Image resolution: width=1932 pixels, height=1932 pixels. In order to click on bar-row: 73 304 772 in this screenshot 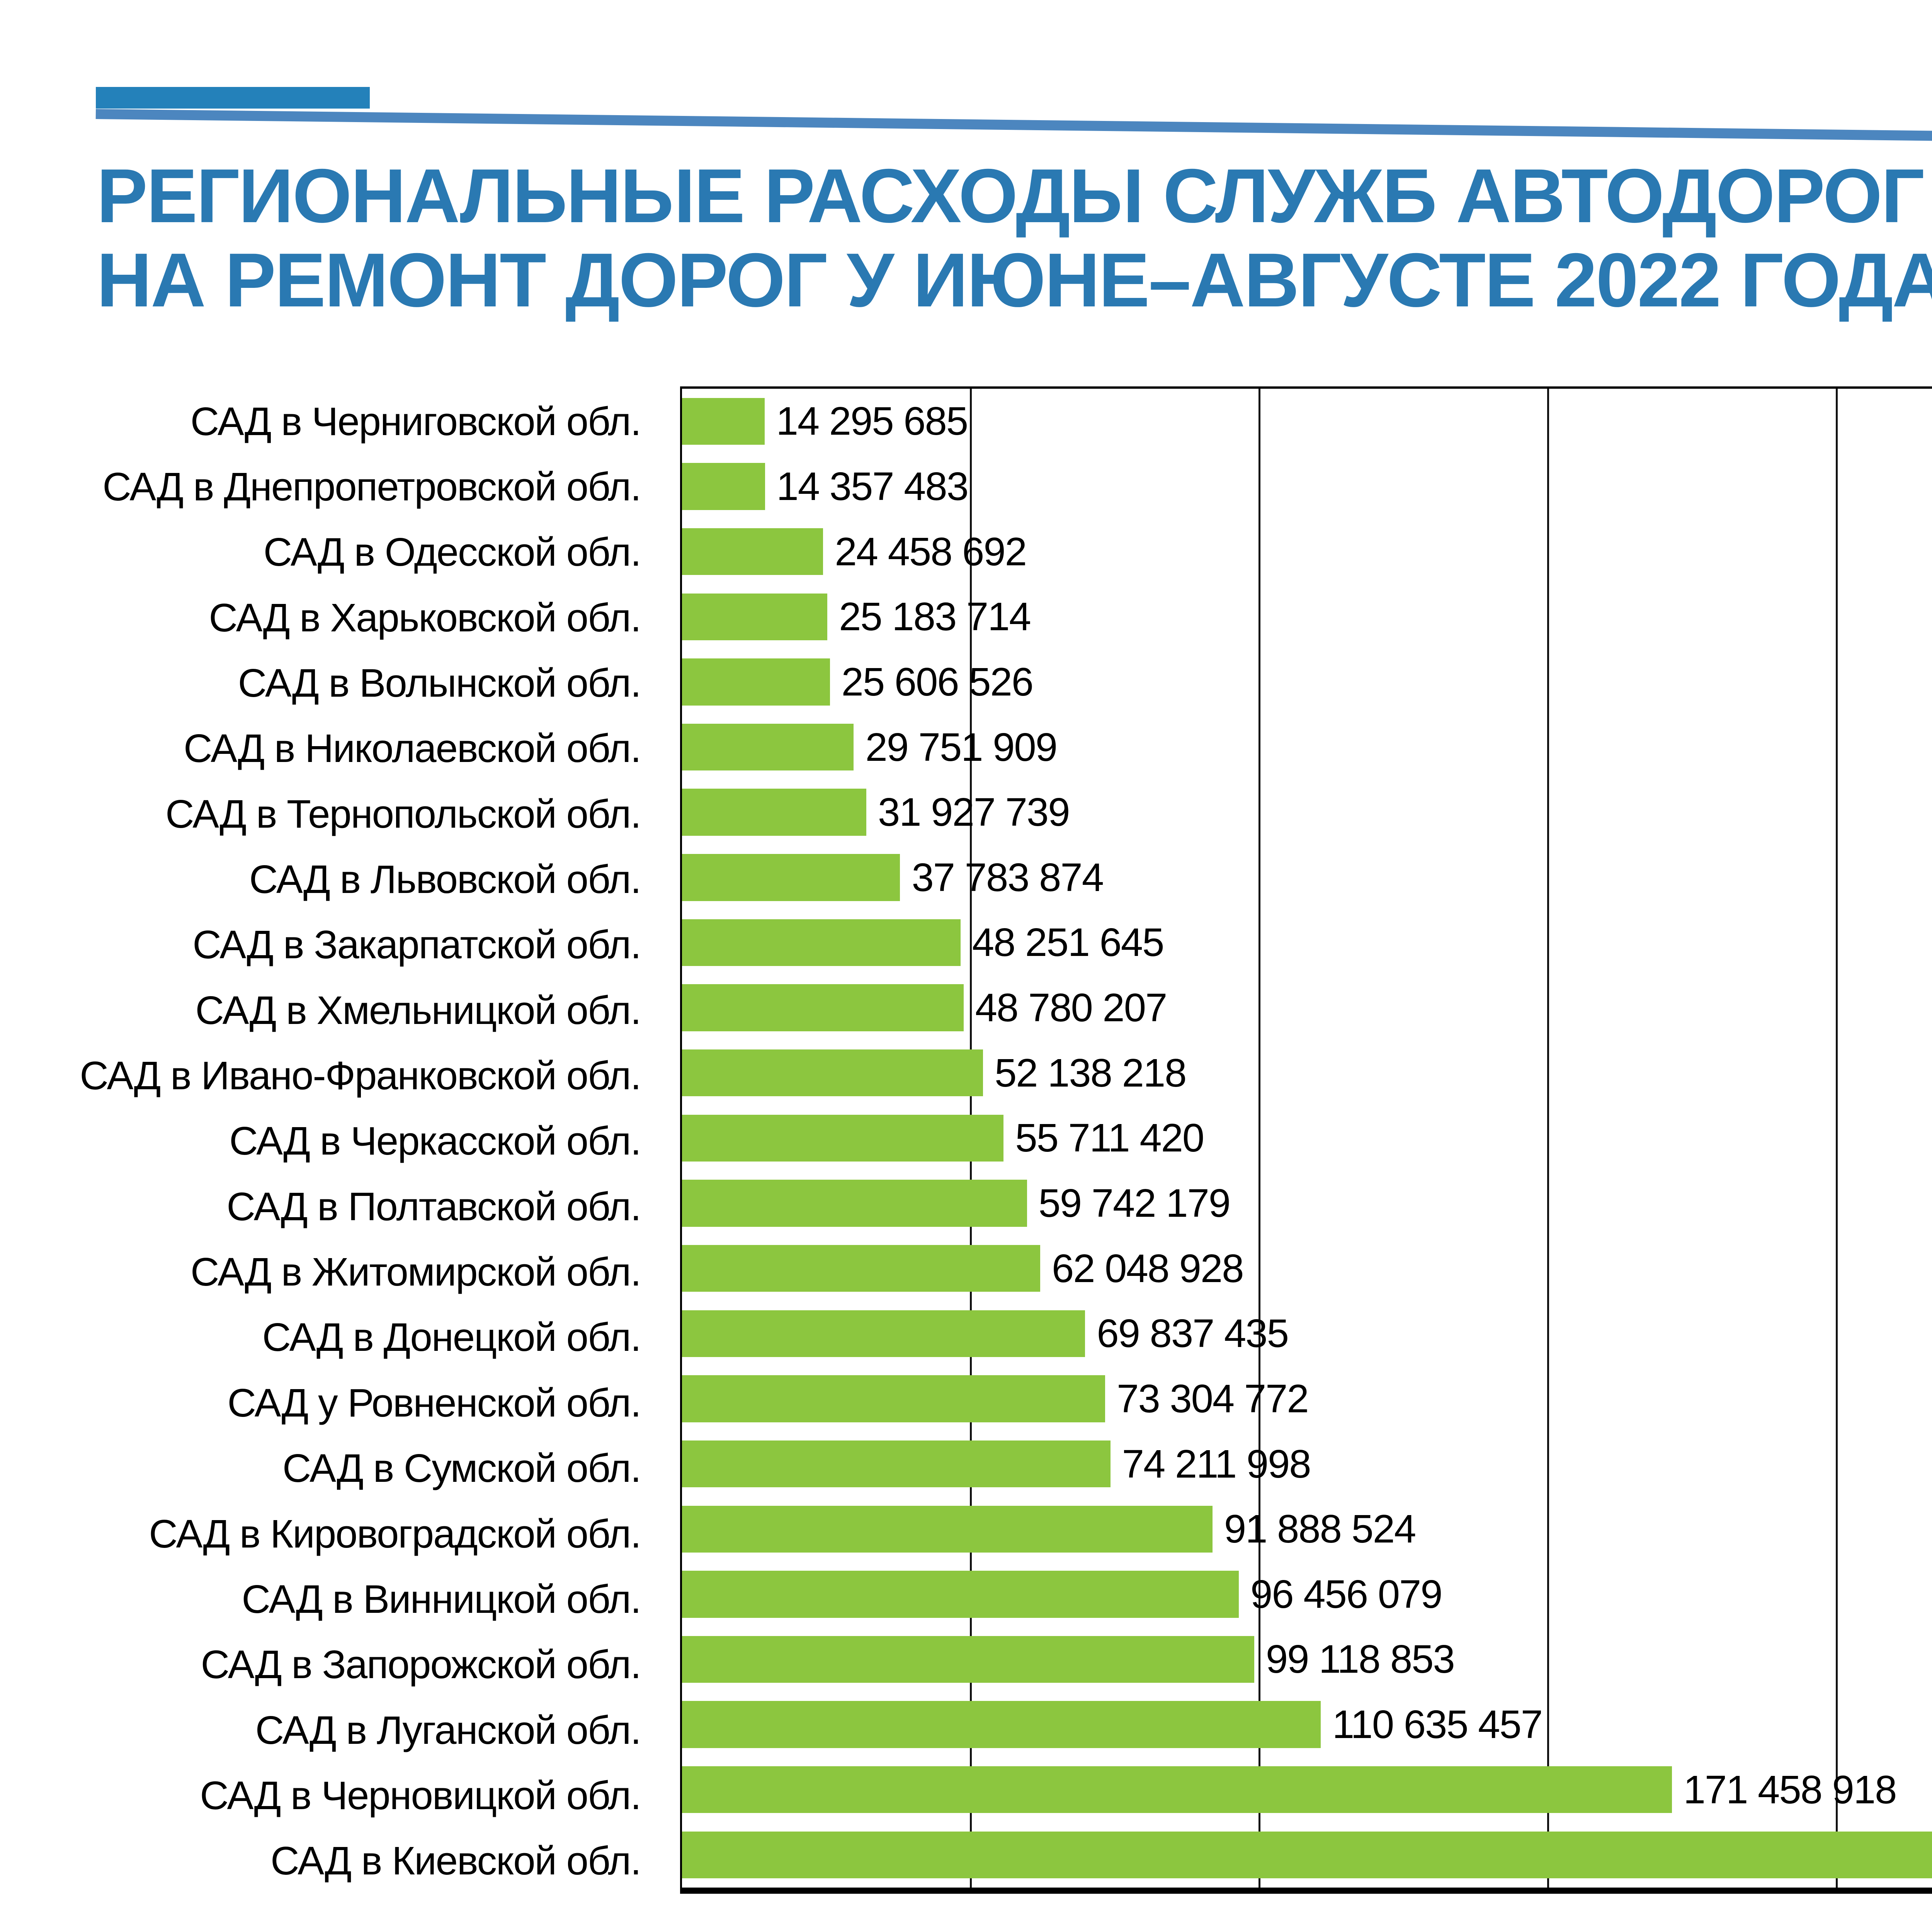, I will do `click(1307, 1399)`.